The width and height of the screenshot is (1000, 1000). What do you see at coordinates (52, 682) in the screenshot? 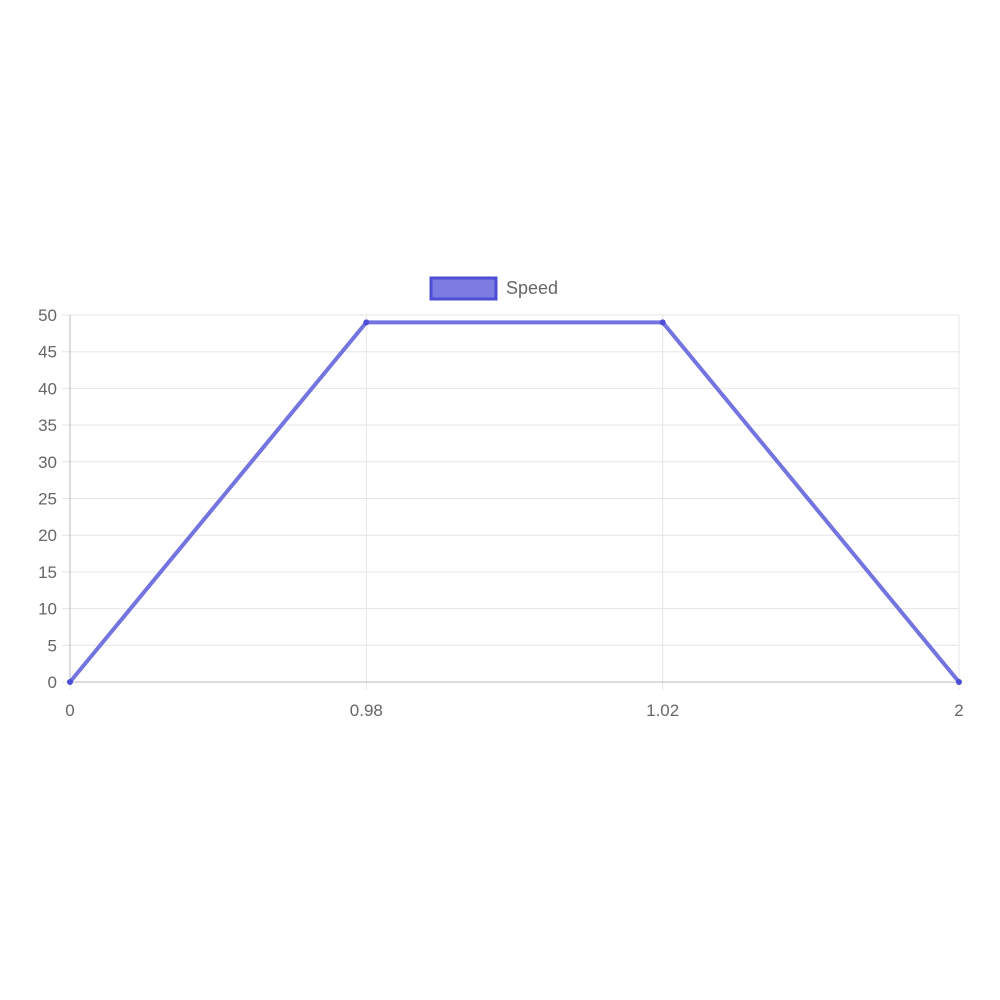
I see `y-tick-label: 0` at bounding box center [52, 682].